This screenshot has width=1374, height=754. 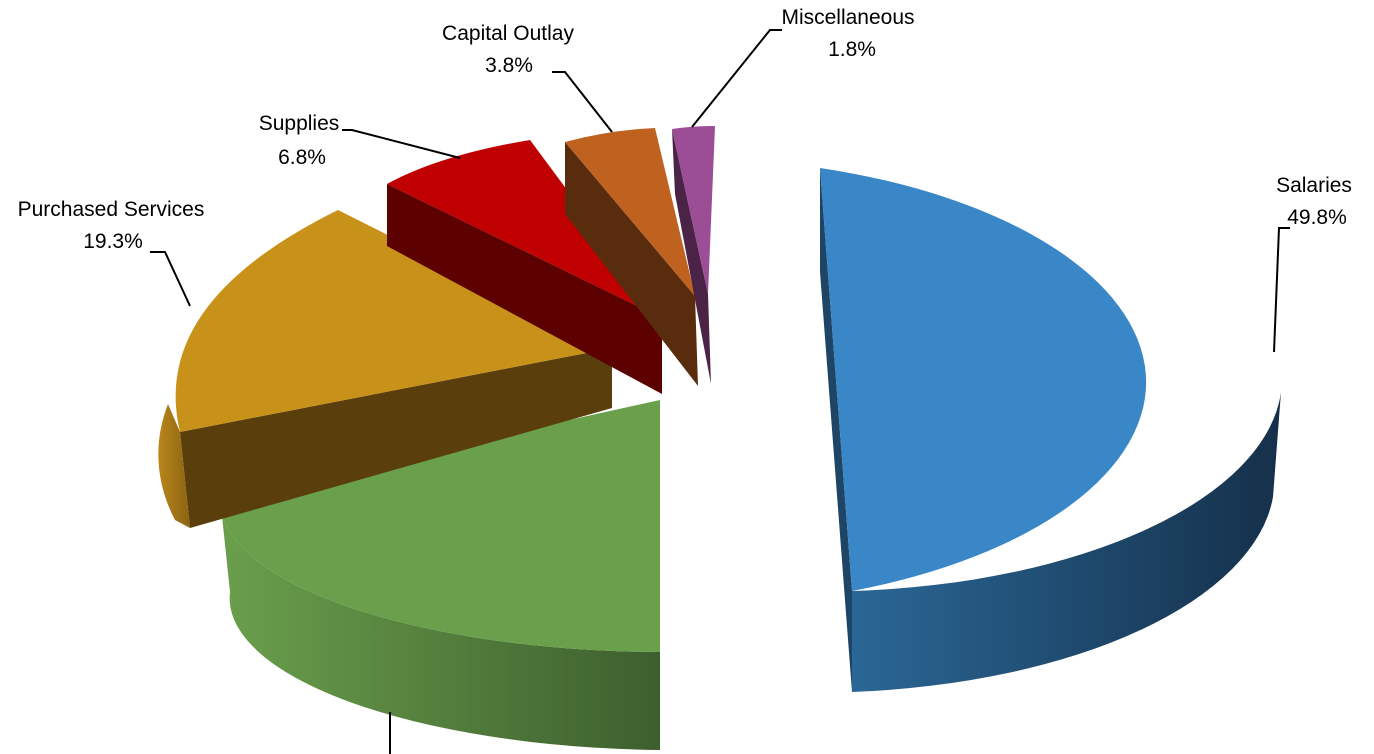 I want to click on slice-salaries-top, so click(x=983, y=379).